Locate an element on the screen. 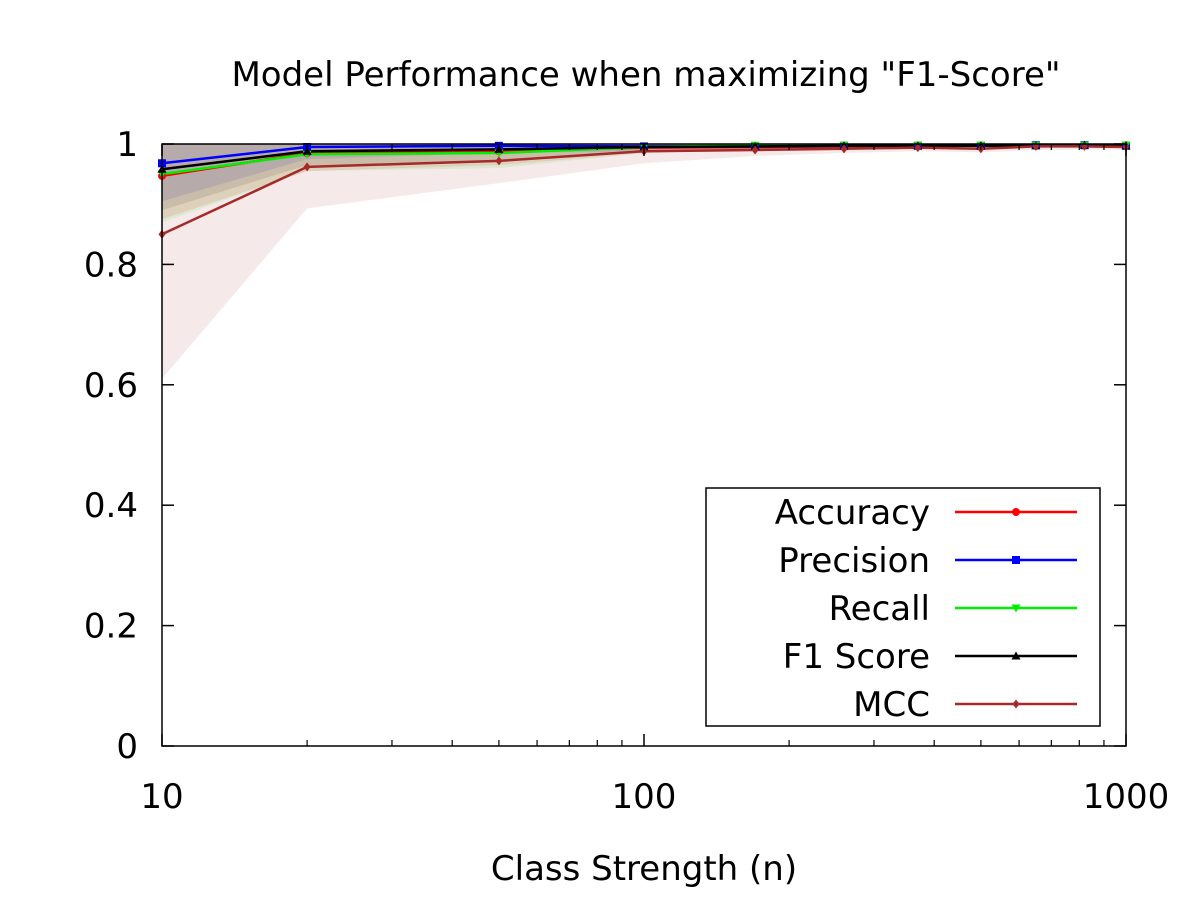 The height and width of the screenshot is (900, 1200). legend-label-recall: Recall is located at coordinates (879, 609).